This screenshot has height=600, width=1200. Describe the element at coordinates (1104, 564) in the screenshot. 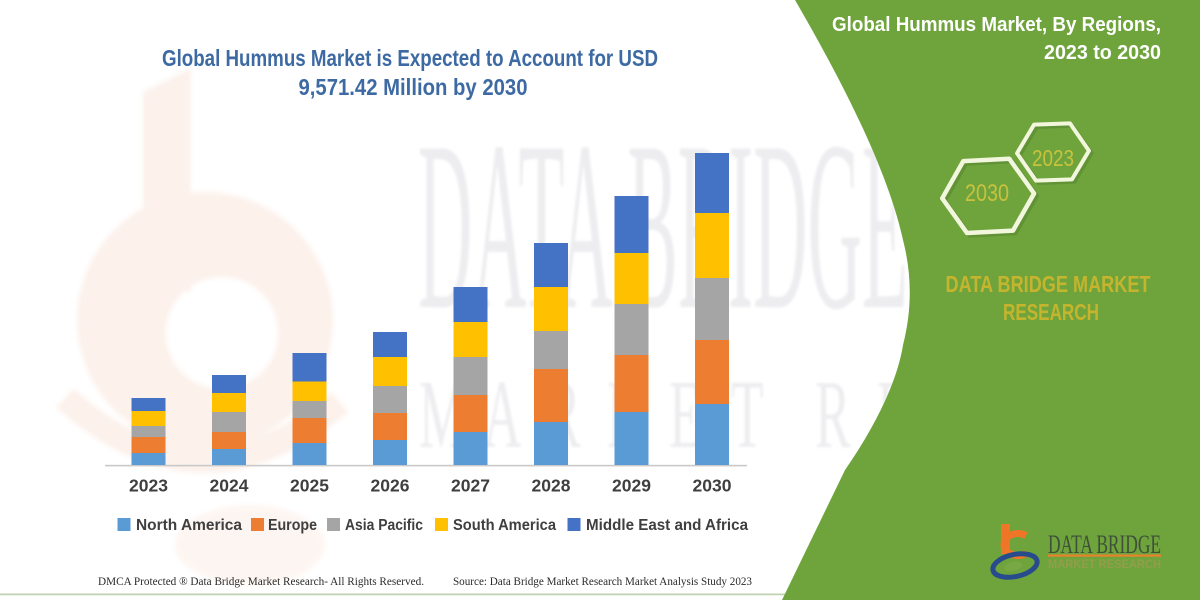

I see `svg-text: MARKET RESEARCH` at that location.